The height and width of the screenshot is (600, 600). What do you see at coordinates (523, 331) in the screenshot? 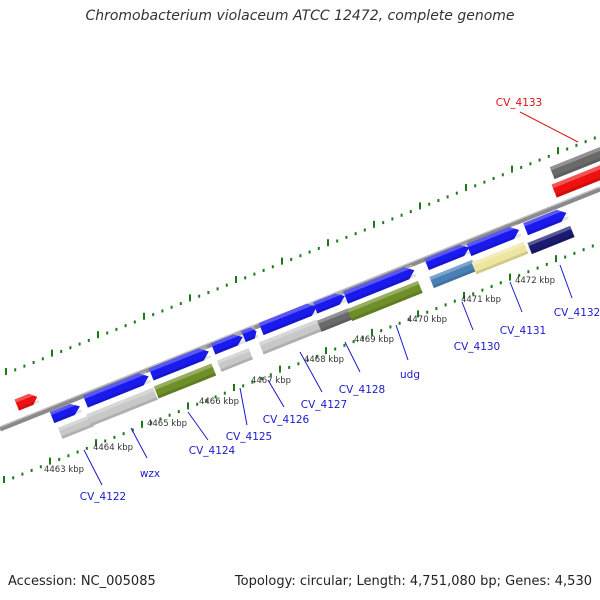
I see `gene-label-cv-4131: CV_4131` at bounding box center [523, 331].